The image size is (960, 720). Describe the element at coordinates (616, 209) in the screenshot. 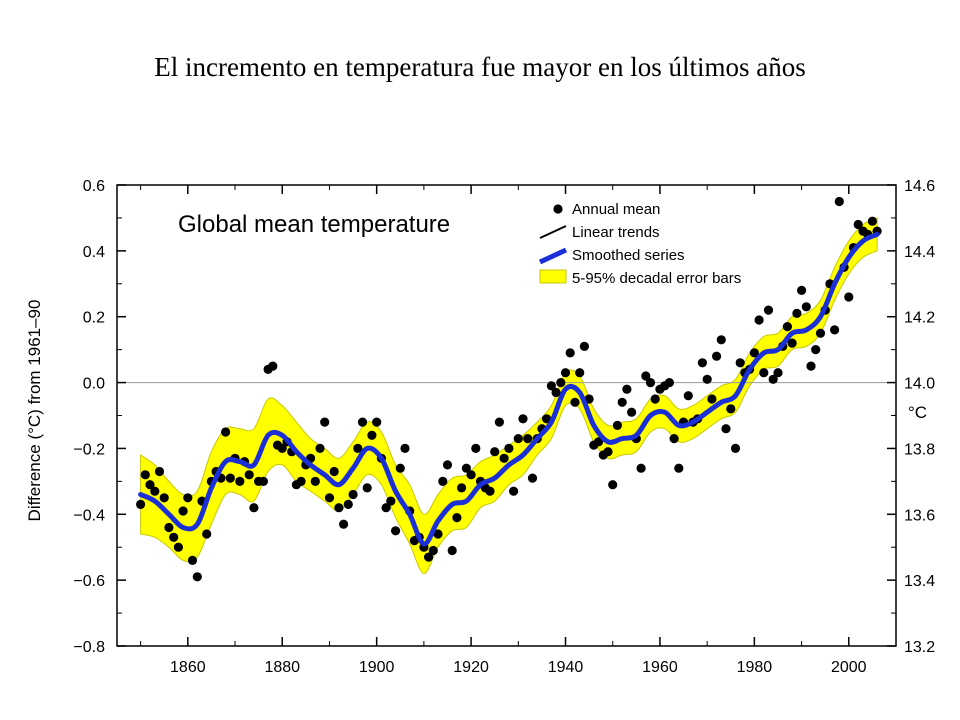

I see `legend-label: Annual mean` at that location.